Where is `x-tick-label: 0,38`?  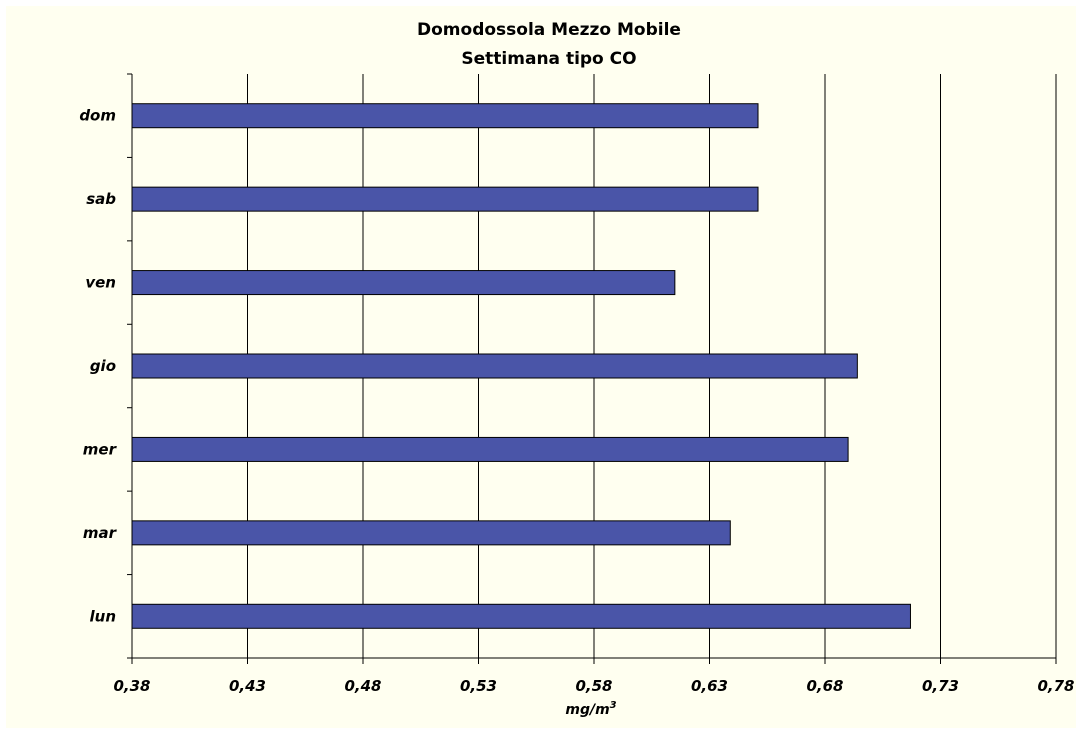
x-tick-label: 0,38 is located at coordinates (131, 686).